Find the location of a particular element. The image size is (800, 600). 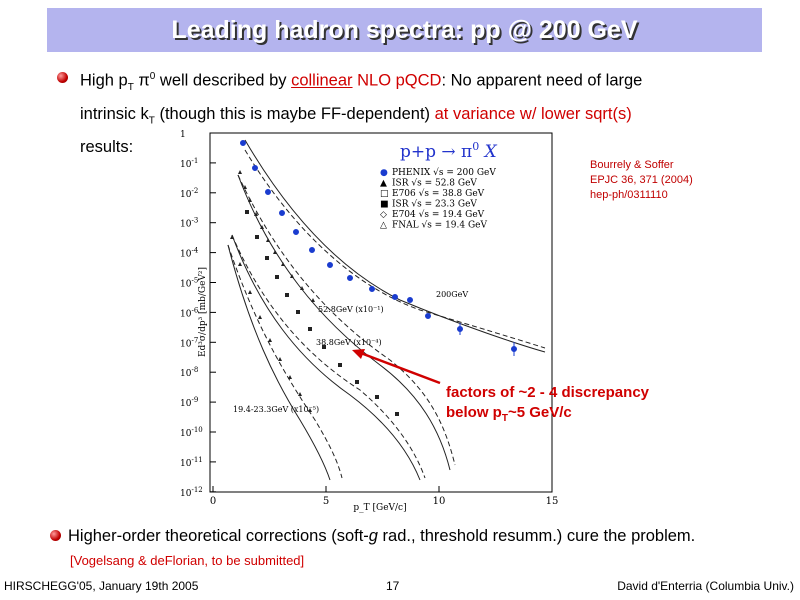

y-tick-label: 1 is located at coordinates (183, 135).